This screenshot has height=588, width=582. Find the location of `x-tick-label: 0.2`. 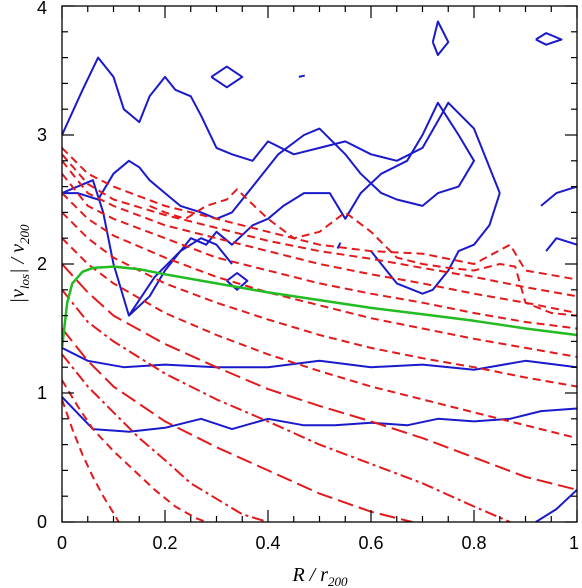

x-tick-label: 0.2 is located at coordinates (164, 543).